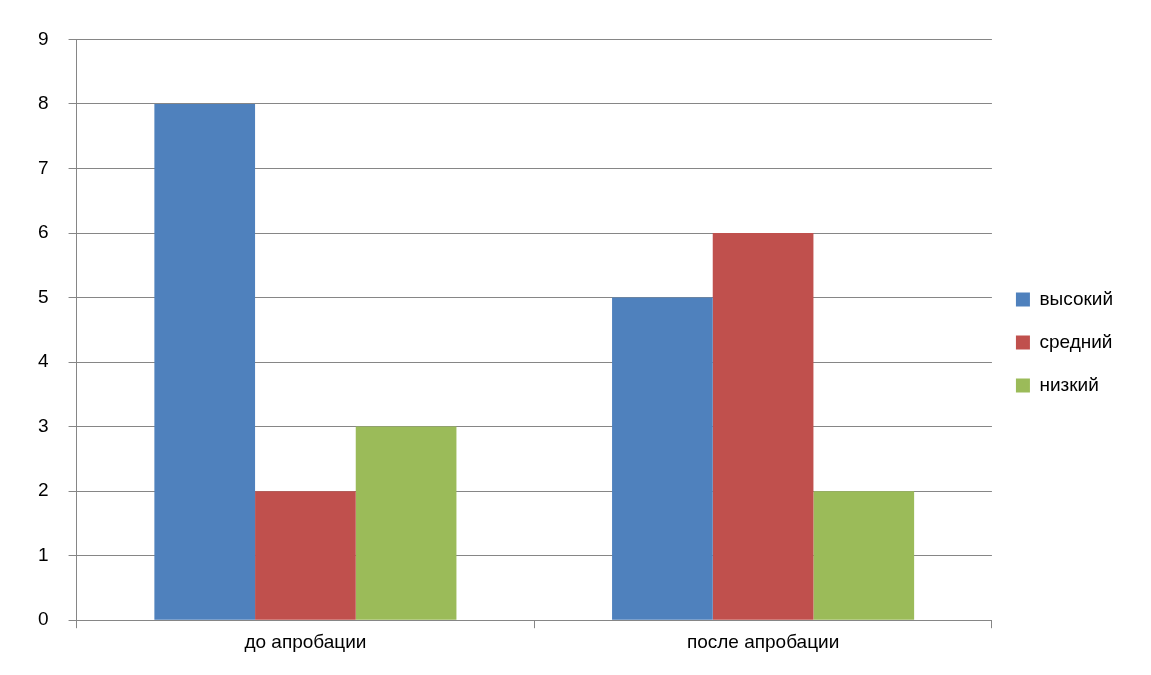 The image size is (1151, 675). What do you see at coordinates (305, 641) in the screenshot?
I see `x-tick-label: до апробации` at bounding box center [305, 641].